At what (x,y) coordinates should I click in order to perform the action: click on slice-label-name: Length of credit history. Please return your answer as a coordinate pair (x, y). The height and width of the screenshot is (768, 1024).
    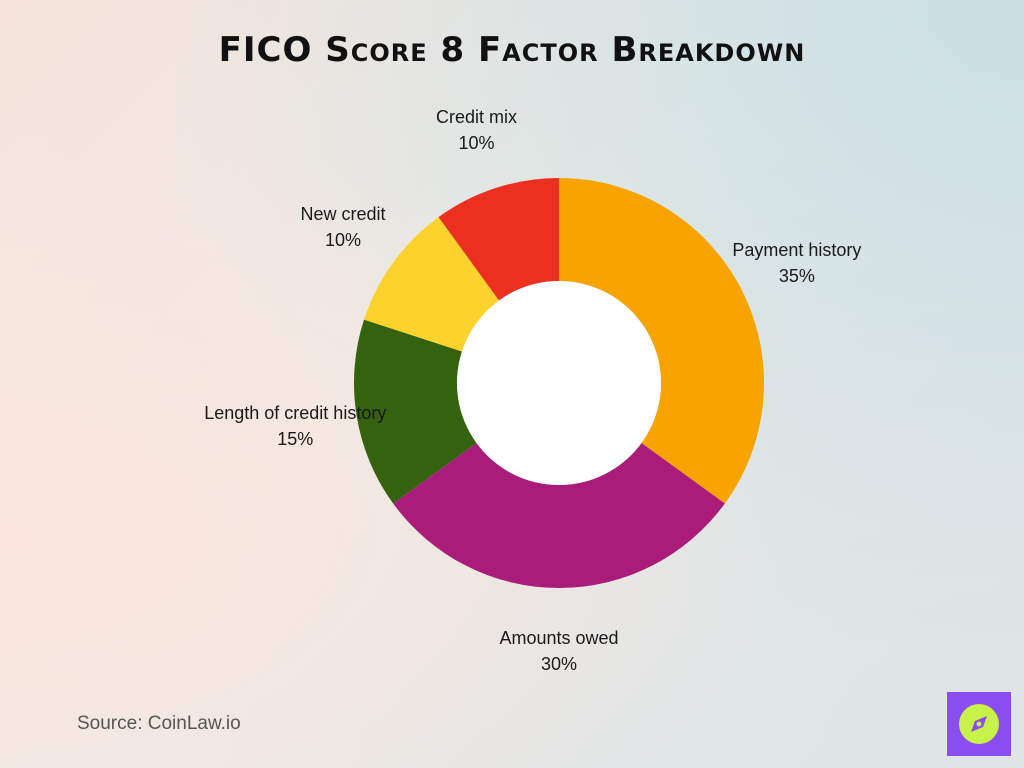
    Looking at the image, I should click on (295, 413).